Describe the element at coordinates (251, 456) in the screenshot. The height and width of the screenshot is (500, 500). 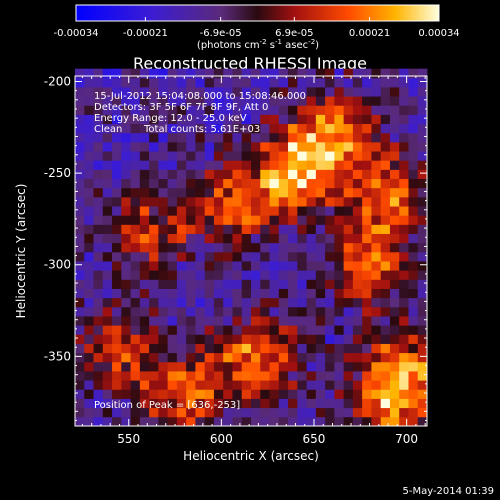
I see `x-axis-label: Heliocentric X (arcsec)` at that location.